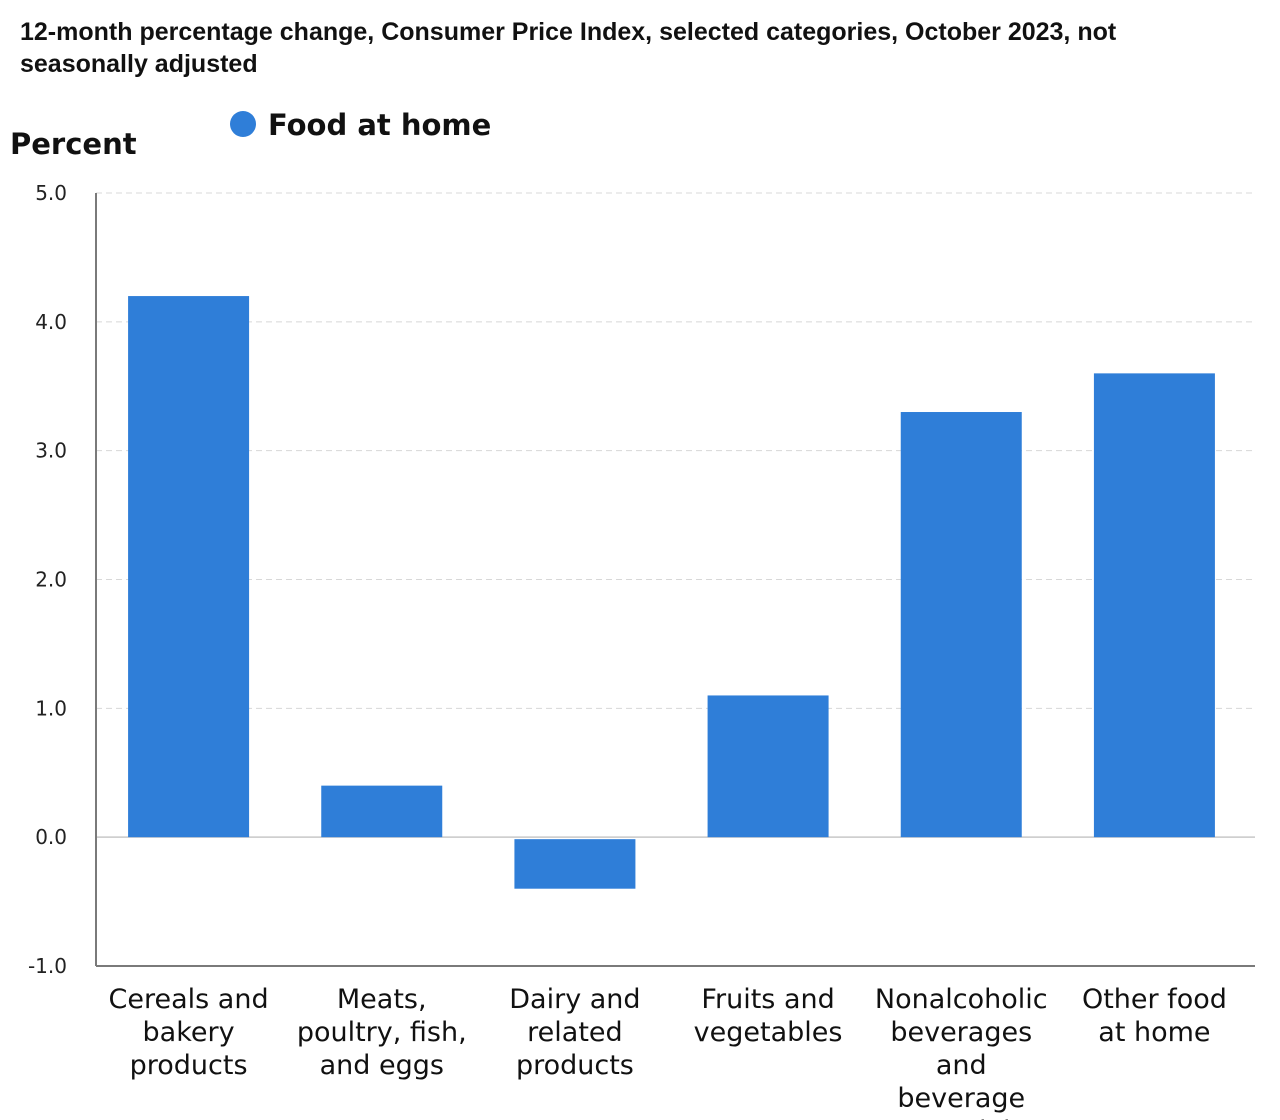 This screenshot has height=1120, width=1280. I want to click on legend-marker, so click(243, 124).